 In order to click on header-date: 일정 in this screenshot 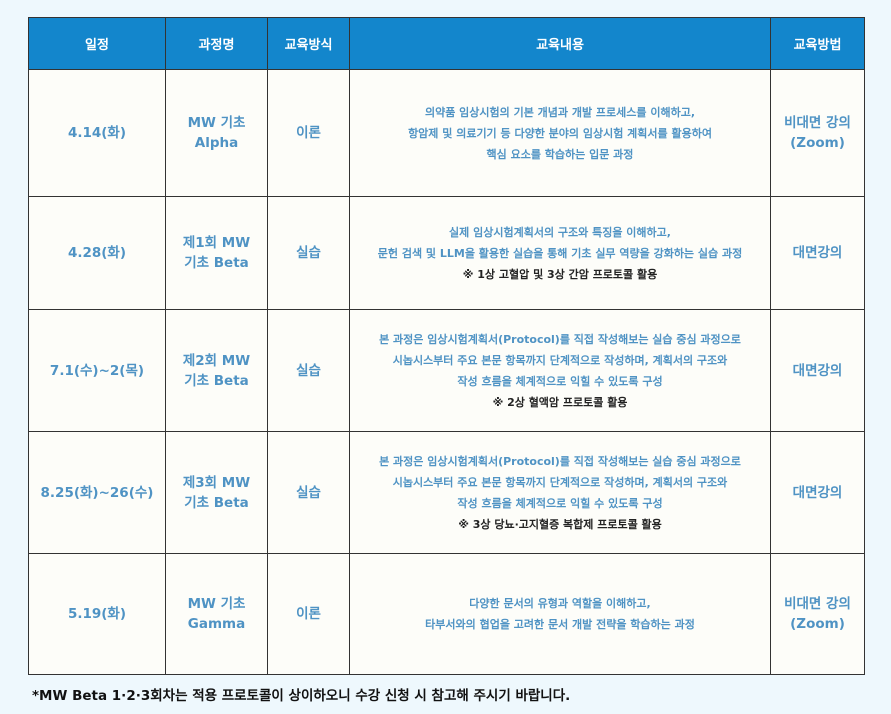, I will do `click(97, 43)`.